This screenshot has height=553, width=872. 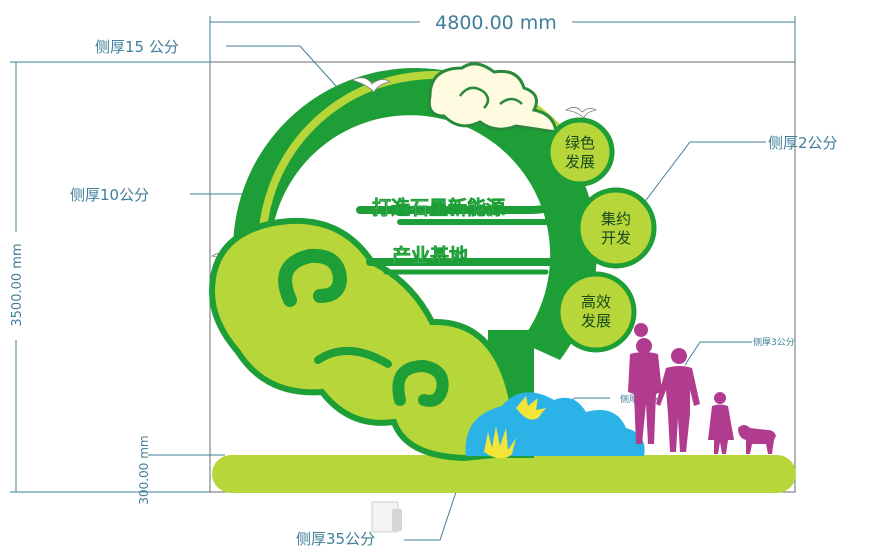 I want to click on callout-side-35: 侧厚35公分, so click(x=335, y=539).